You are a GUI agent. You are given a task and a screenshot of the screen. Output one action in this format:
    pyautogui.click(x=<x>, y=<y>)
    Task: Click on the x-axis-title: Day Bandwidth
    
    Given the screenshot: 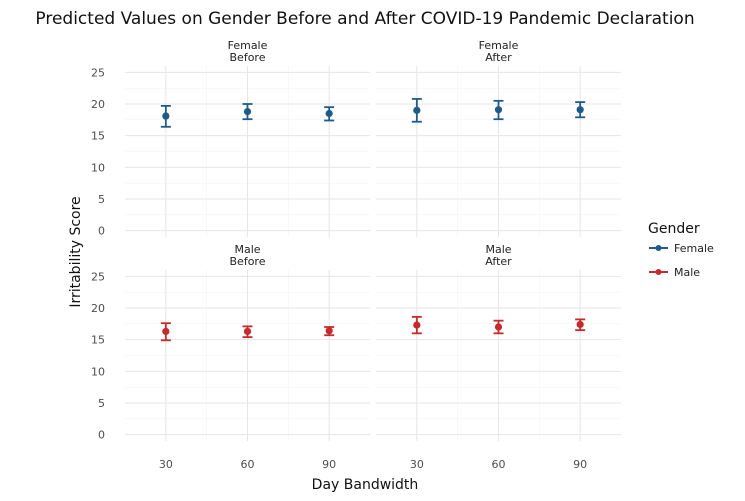 What is the action you would take?
    pyautogui.click(x=365, y=485)
    